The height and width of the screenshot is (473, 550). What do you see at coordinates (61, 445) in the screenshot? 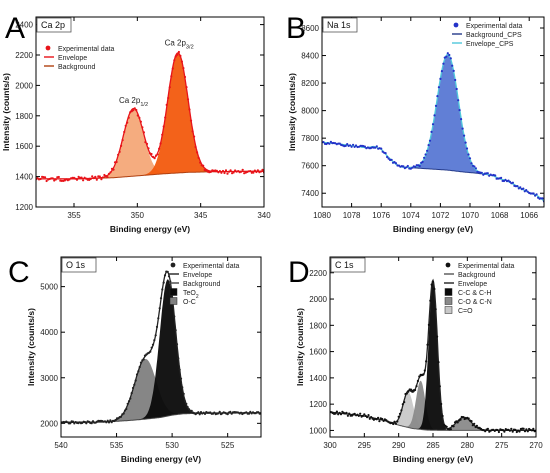
I see `x-tick-label: 540` at bounding box center [61, 445].